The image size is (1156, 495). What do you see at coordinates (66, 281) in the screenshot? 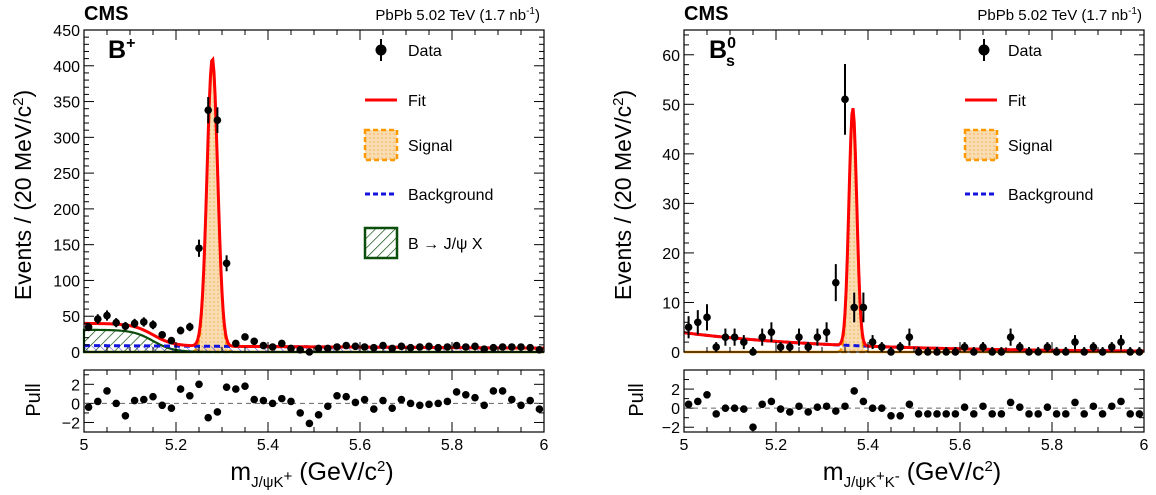
I see `y-tick-label: 100` at bounding box center [66, 281].